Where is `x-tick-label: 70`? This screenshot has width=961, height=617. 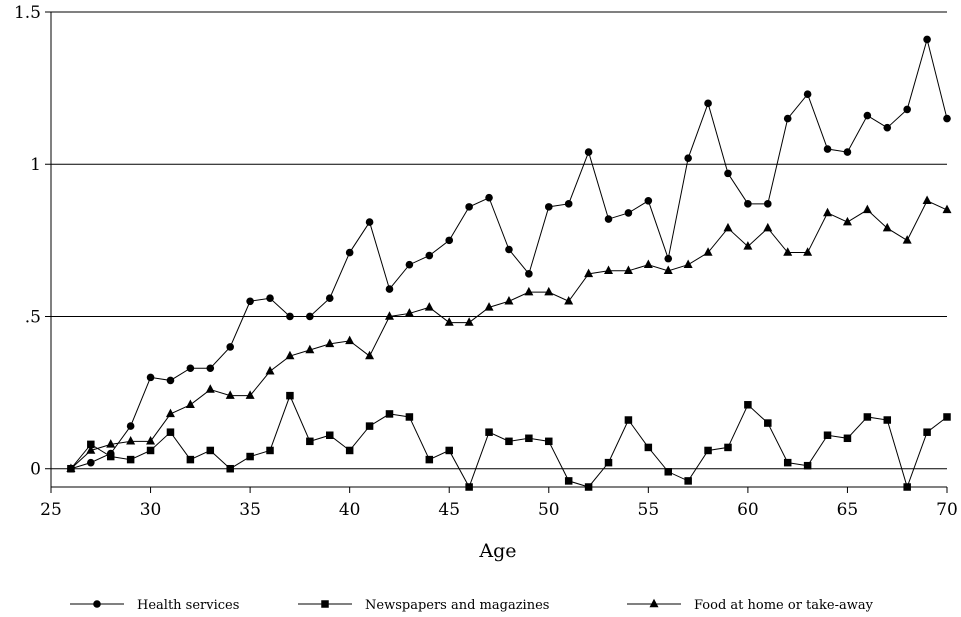
x-tick-label: 70 is located at coordinates (947, 510).